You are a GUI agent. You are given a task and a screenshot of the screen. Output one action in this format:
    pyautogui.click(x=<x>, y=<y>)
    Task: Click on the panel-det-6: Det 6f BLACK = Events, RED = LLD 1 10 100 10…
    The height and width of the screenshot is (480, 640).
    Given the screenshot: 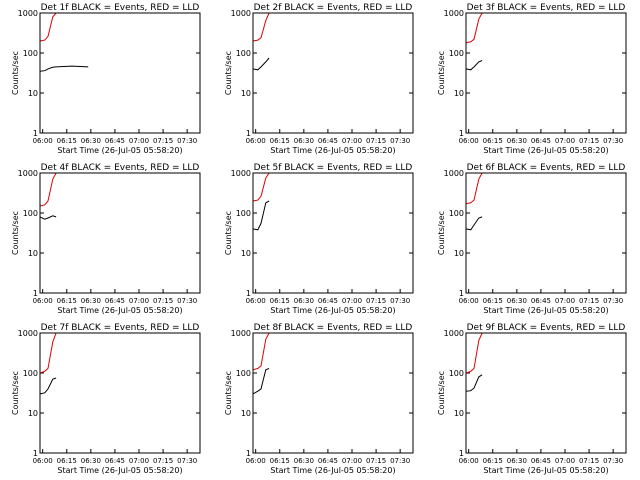 What is the action you would take?
    pyautogui.click(x=532, y=239)
    